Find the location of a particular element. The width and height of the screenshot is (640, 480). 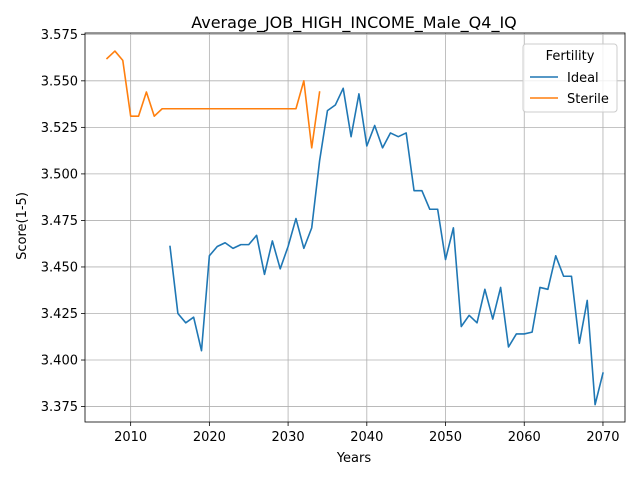

y-tick-label: 3.575 is located at coordinates (59, 35).